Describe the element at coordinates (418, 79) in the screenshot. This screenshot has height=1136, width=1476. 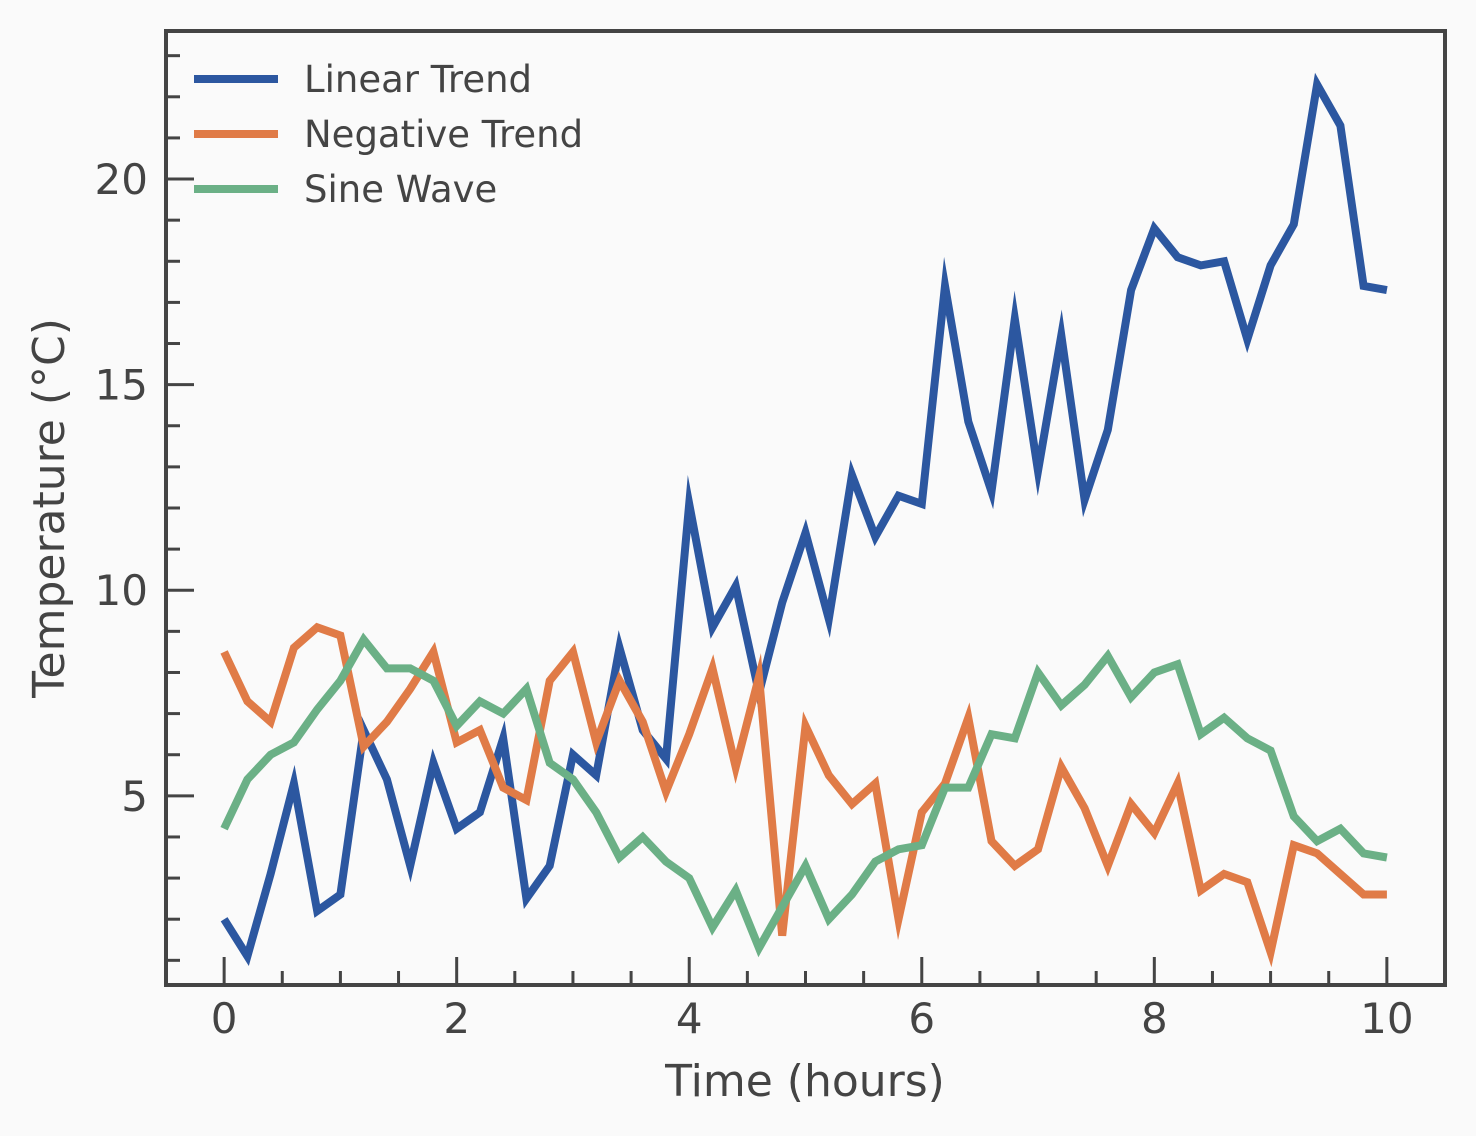
I see `legend-label: Linear Trend` at that location.